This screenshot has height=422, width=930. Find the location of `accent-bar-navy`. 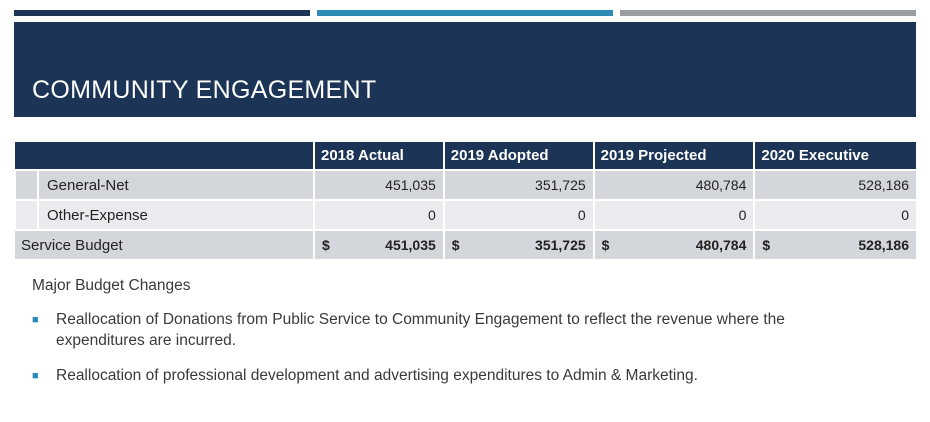

accent-bar-navy is located at coordinates (162, 13).